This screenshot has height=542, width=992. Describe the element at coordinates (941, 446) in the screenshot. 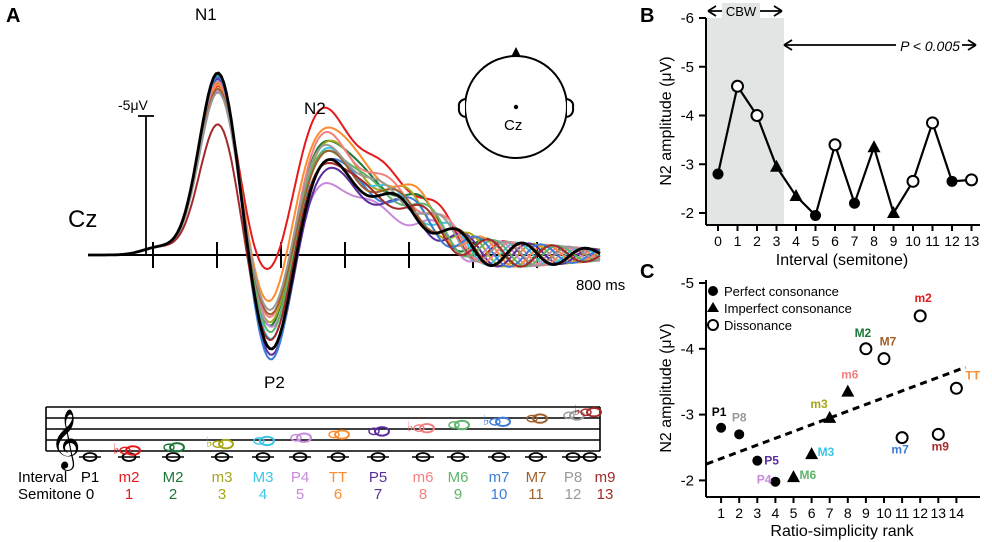

I see `c-point-label: m9` at that location.